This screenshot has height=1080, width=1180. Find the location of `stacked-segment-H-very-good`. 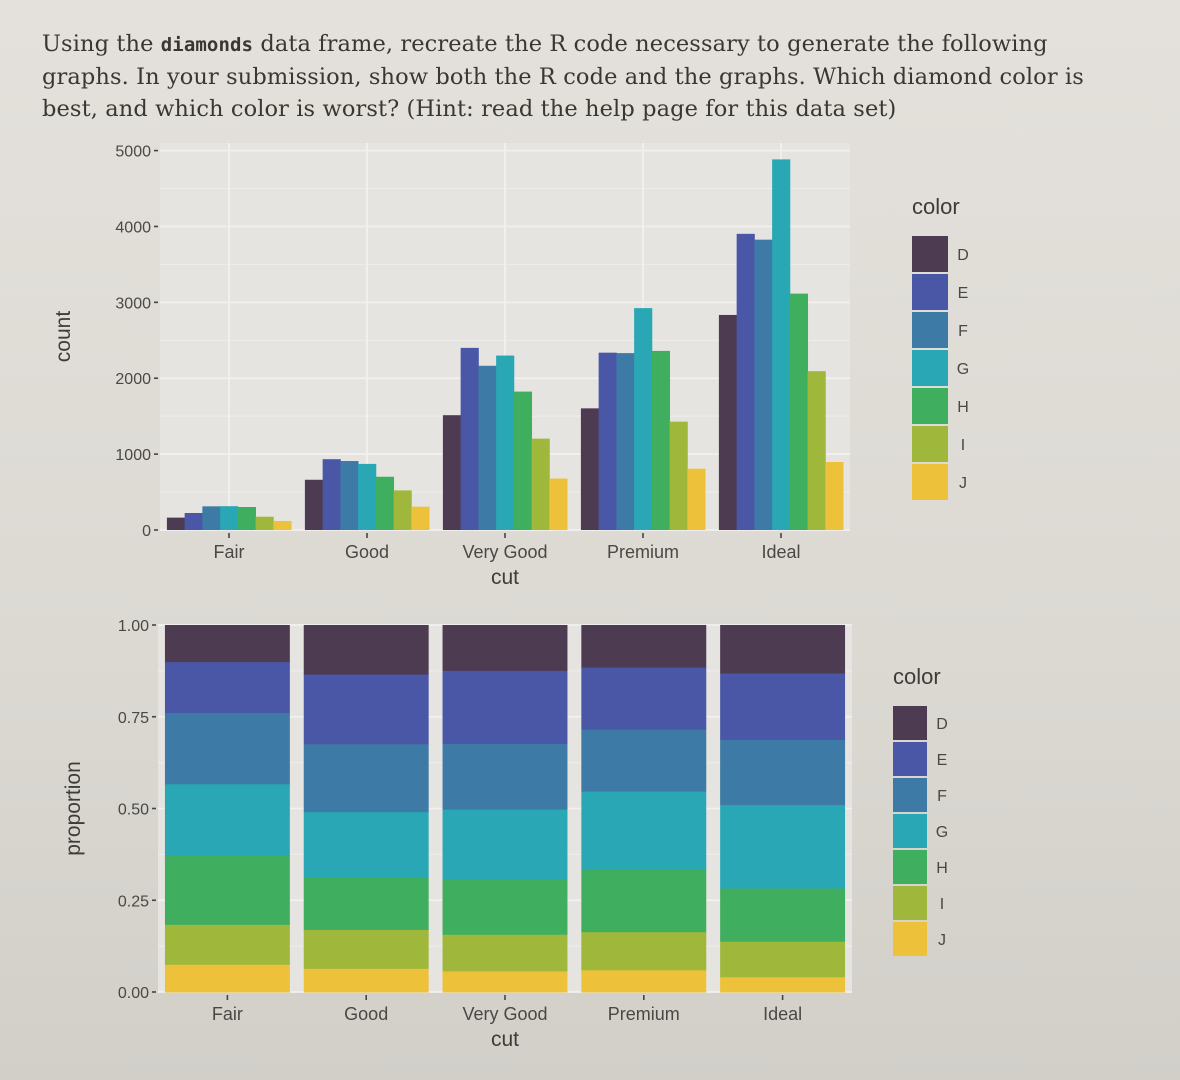

stacked-segment-H-very-good is located at coordinates (505, 907).